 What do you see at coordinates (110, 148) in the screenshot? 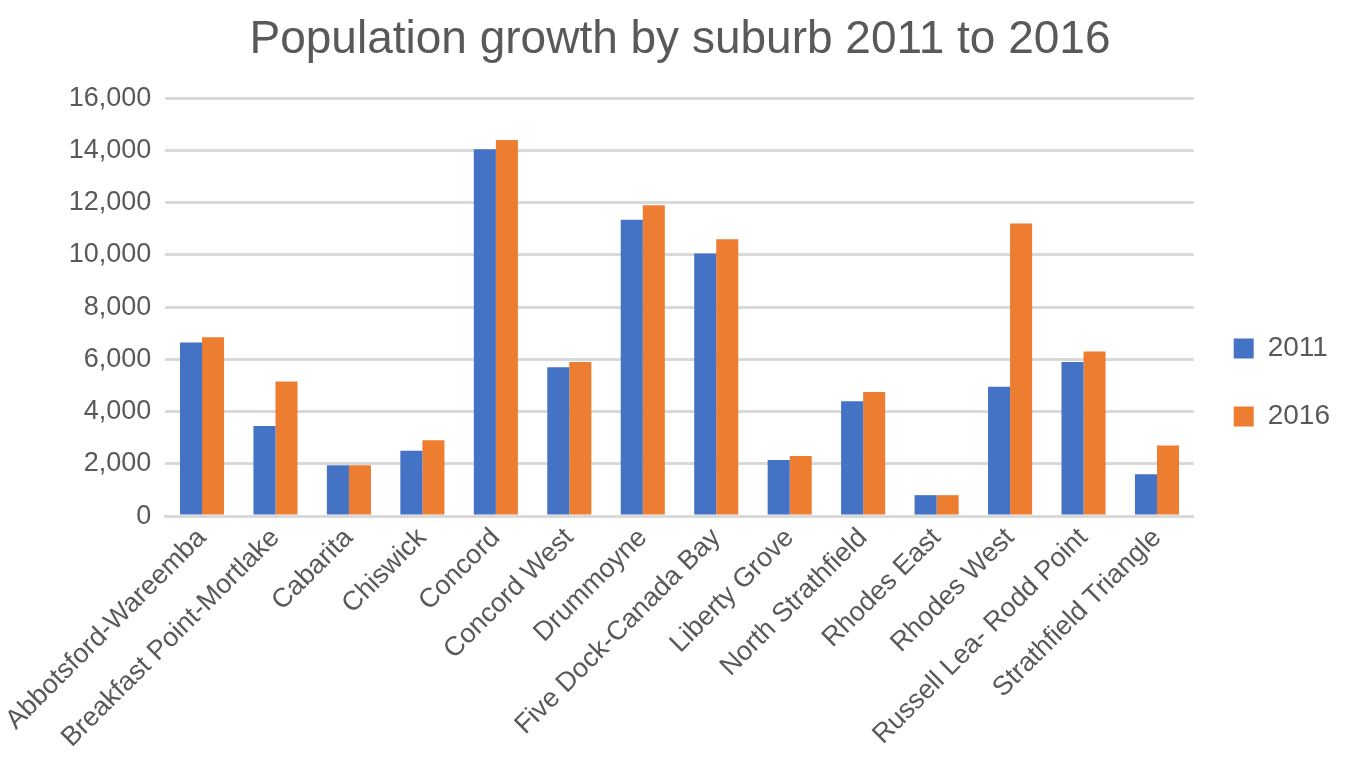
I see `y-tick-label: 14,000` at bounding box center [110, 148].